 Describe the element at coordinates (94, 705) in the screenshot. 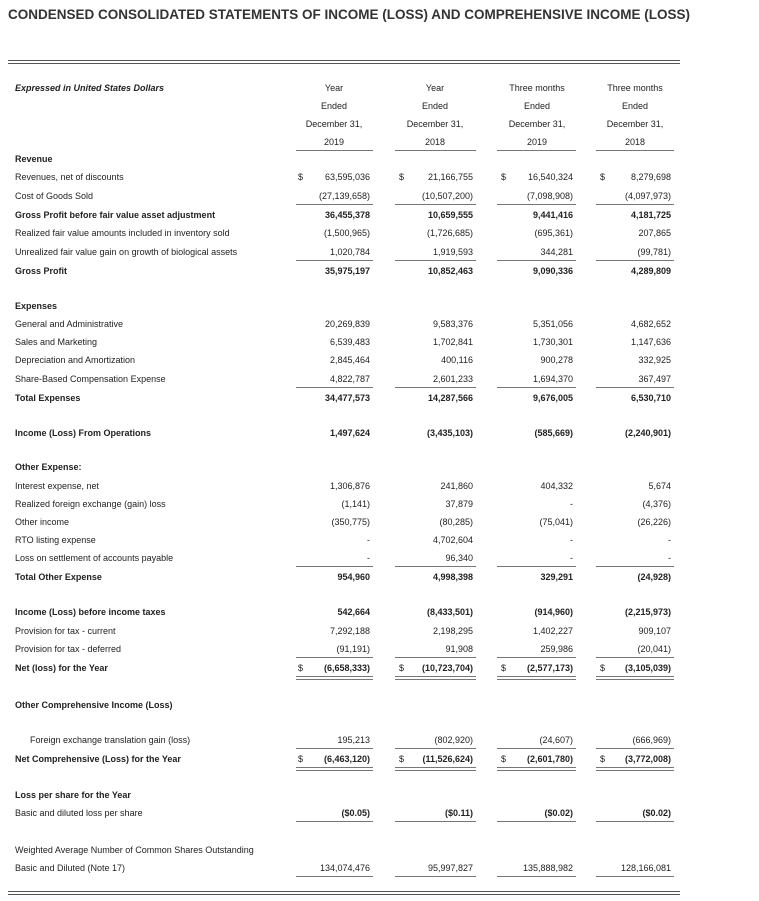

I see `row-label: Other Comprehensive Income (Loss)` at that location.